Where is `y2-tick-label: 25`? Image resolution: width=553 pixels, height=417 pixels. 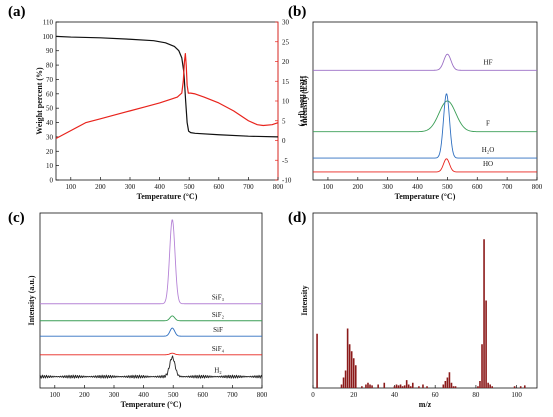 y2-tick-label: 25 is located at coordinates (286, 42).